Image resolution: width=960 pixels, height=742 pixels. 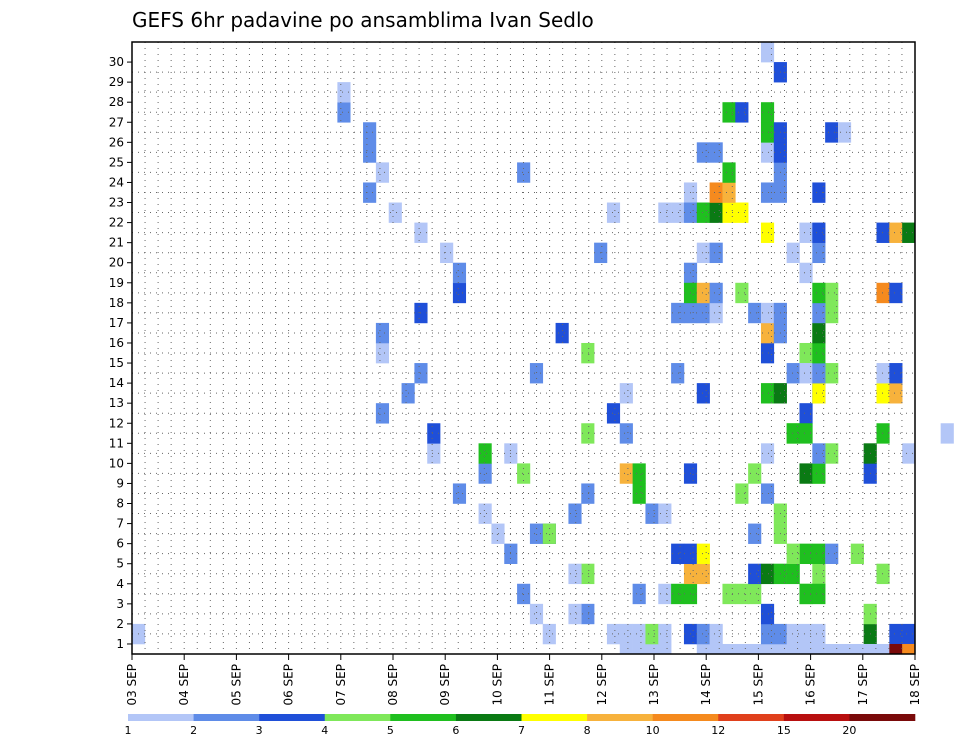 I want to click on x-tick-label: 14 SEP, so click(x=706, y=685).